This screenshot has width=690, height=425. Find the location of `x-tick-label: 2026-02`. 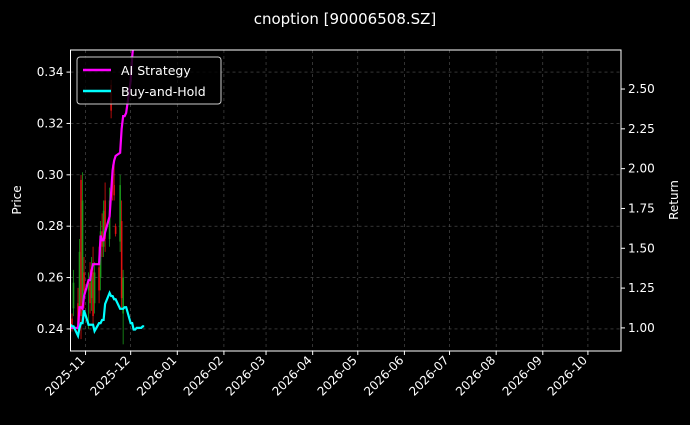

x-tick-label: 2026-02 is located at coordinates (203, 375).